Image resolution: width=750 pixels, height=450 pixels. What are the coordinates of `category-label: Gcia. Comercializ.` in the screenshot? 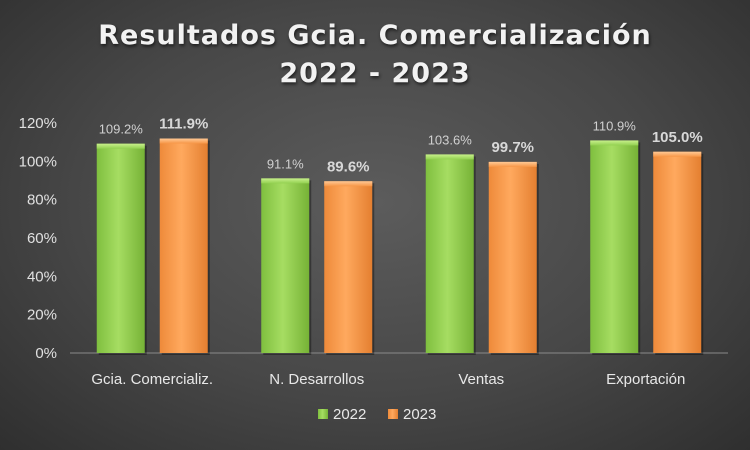 It's located at (152, 379).